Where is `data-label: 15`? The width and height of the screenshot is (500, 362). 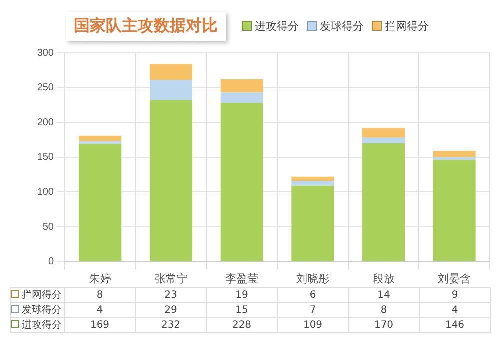
data-label: 15 is located at coordinates (242, 310).